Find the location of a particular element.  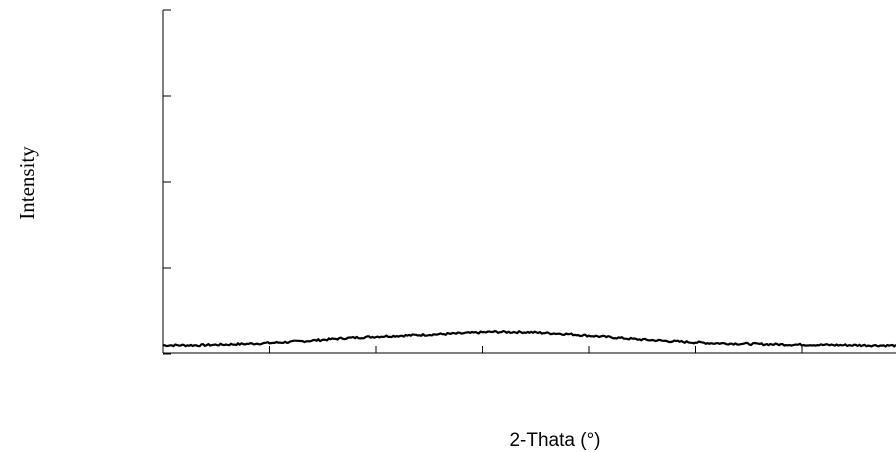

y-axis-label: Intensity is located at coordinates (27, 183).